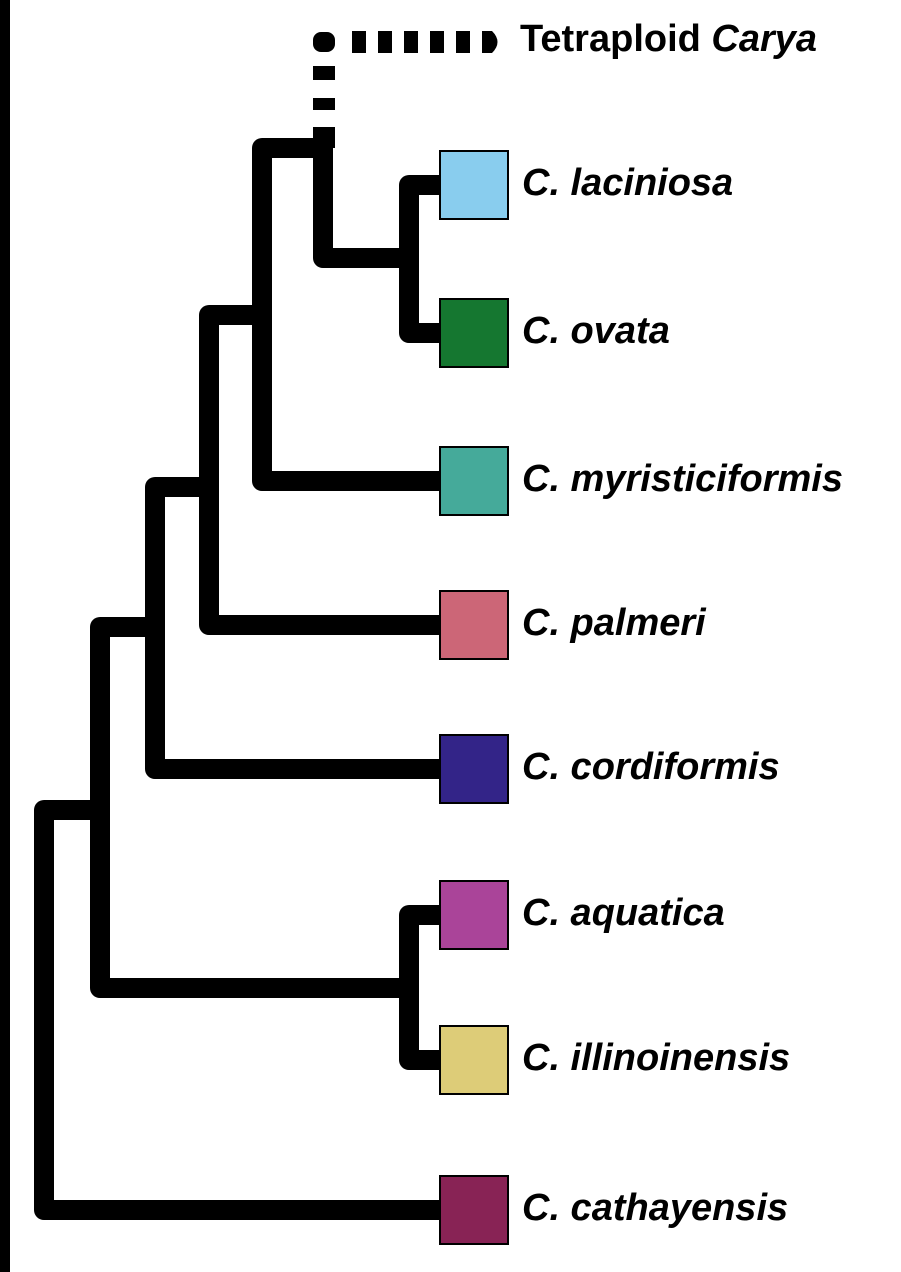 This screenshot has width=901, height=1272. What do you see at coordinates (5, 636) in the screenshot?
I see `left-edge-bar` at bounding box center [5, 636].